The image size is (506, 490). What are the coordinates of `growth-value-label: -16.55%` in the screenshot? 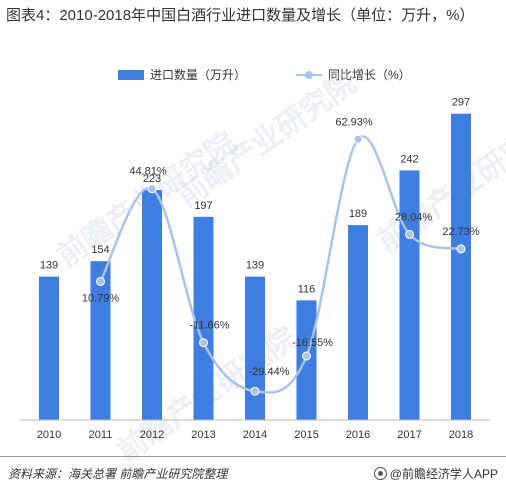 It's located at (312, 343).